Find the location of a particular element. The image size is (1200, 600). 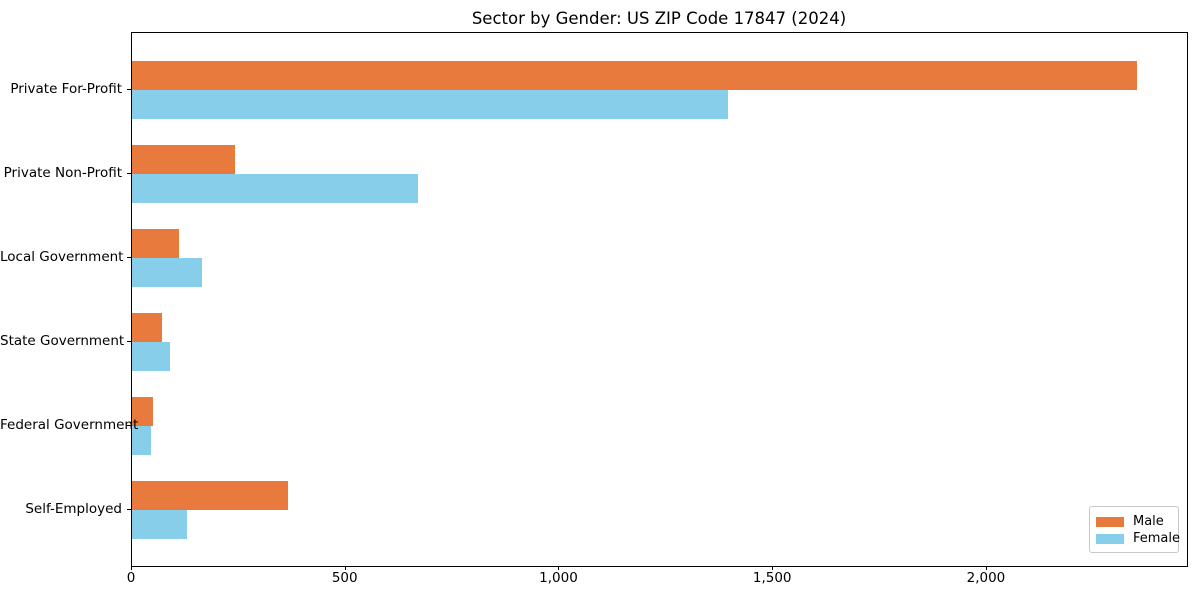

x-tick-label: 2,000 is located at coordinates (986, 578).